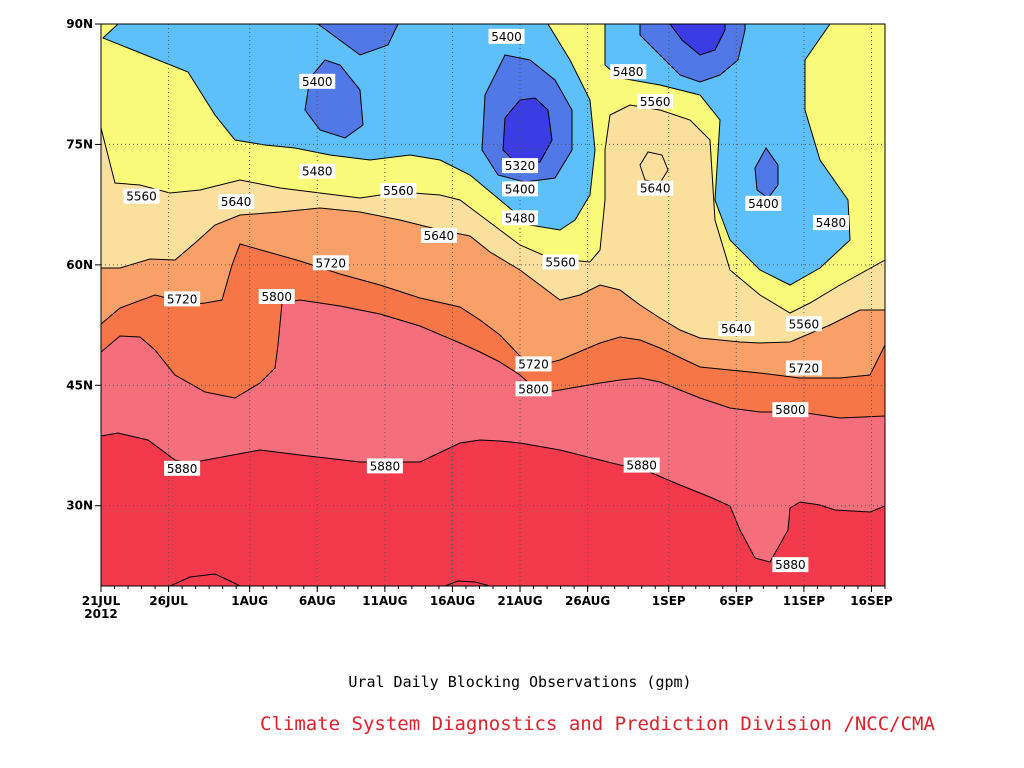 The image size is (1024, 768). What do you see at coordinates (79, 385) in the screenshot?
I see `y-tick-label: 45N` at bounding box center [79, 385].